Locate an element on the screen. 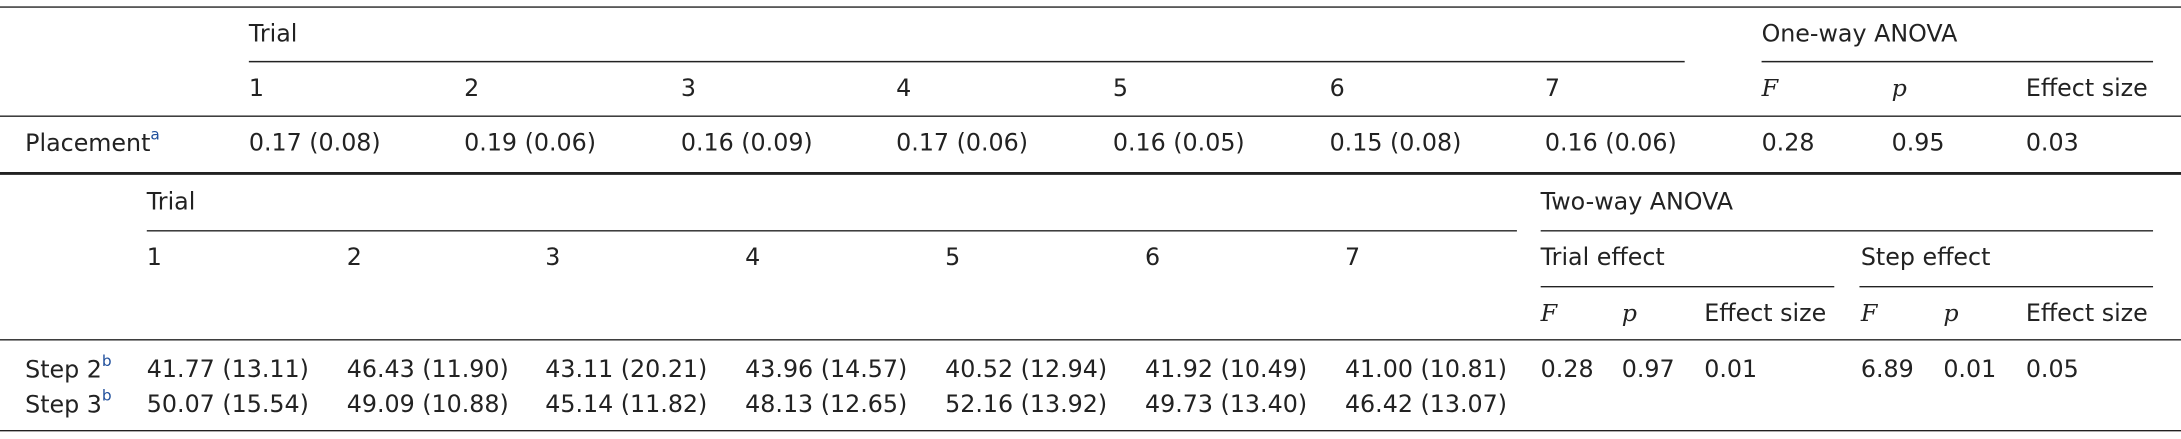  group-header: Step effect is located at coordinates (1926, 257).